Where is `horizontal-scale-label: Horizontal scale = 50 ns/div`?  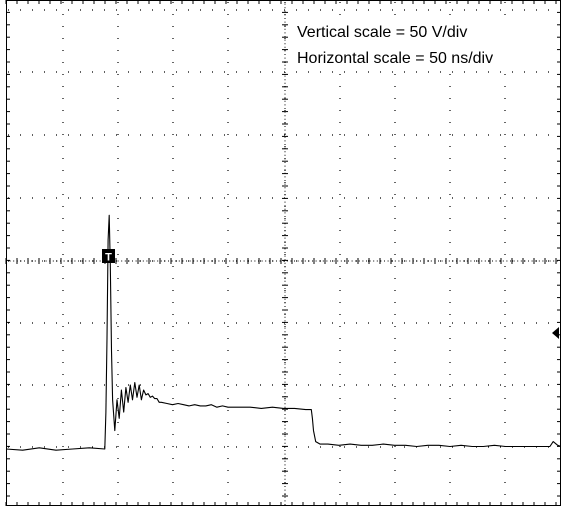 horizontal-scale-label: Horizontal scale = 50 ns/div is located at coordinates (395, 58).